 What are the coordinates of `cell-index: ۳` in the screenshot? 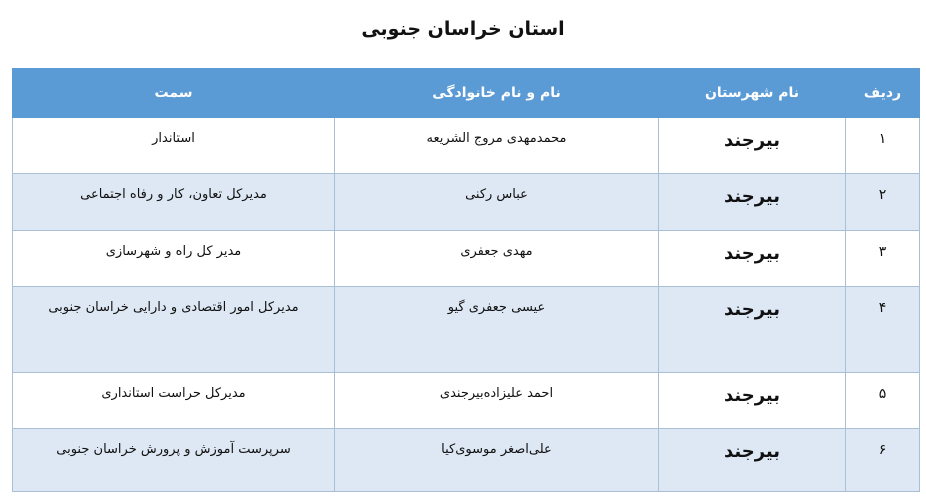 It's located at (882, 258).